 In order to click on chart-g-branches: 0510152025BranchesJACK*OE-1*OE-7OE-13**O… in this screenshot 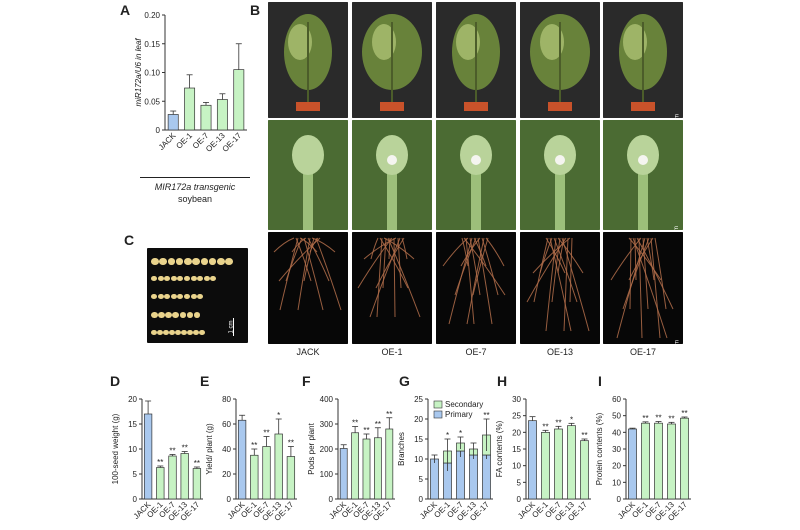, I will do `click(445, 459)`.